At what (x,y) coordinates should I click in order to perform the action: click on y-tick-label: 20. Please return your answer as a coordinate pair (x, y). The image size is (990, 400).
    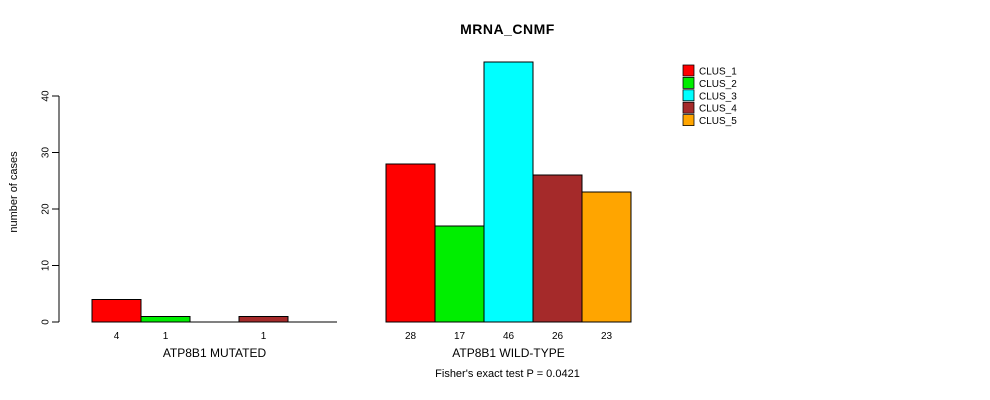
    Looking at the image, I should click on (46, 209).